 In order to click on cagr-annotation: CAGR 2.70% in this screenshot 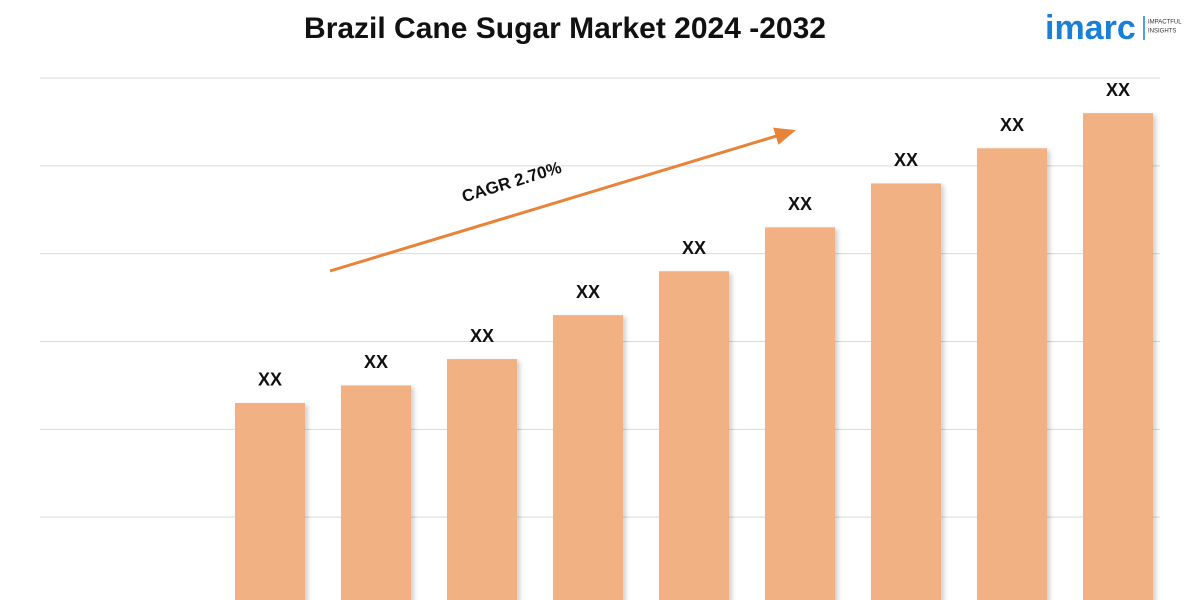, I will do `click(512, 182)`.